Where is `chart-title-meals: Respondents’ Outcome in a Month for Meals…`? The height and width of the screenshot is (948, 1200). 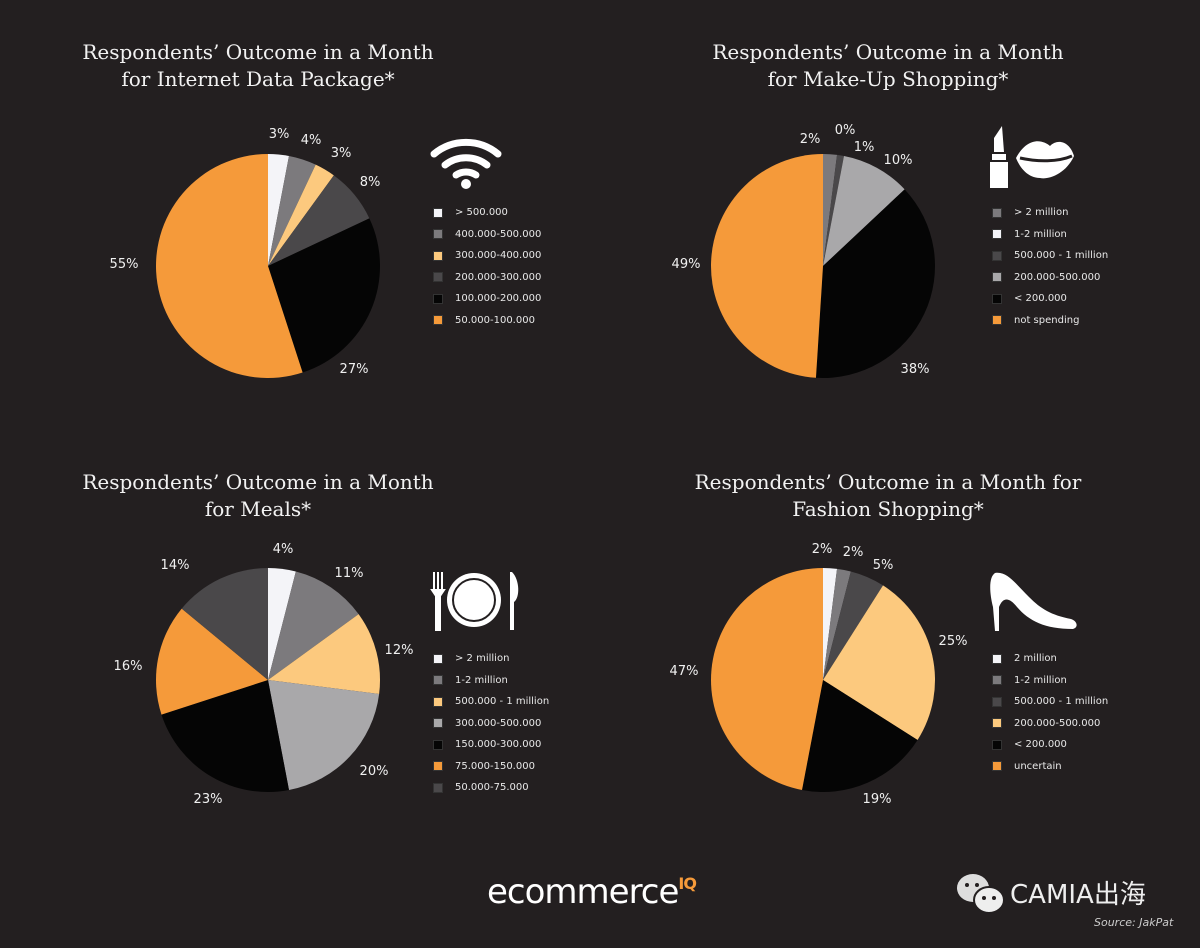
chart-title-meals: Respondents’ Outcome in a Month for Meals… is located at coordinates (258, 496).